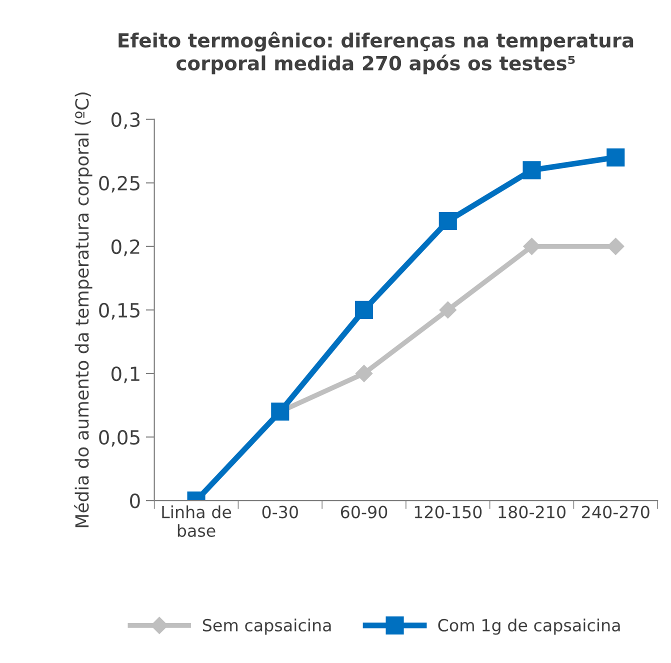 Image resolution: width=671 pixels, height=663 pixels. What do you see at coordinates (364, 512) in the screenshot?
I see `x-tick-label: 60-90` at bounding box center [364, 512].